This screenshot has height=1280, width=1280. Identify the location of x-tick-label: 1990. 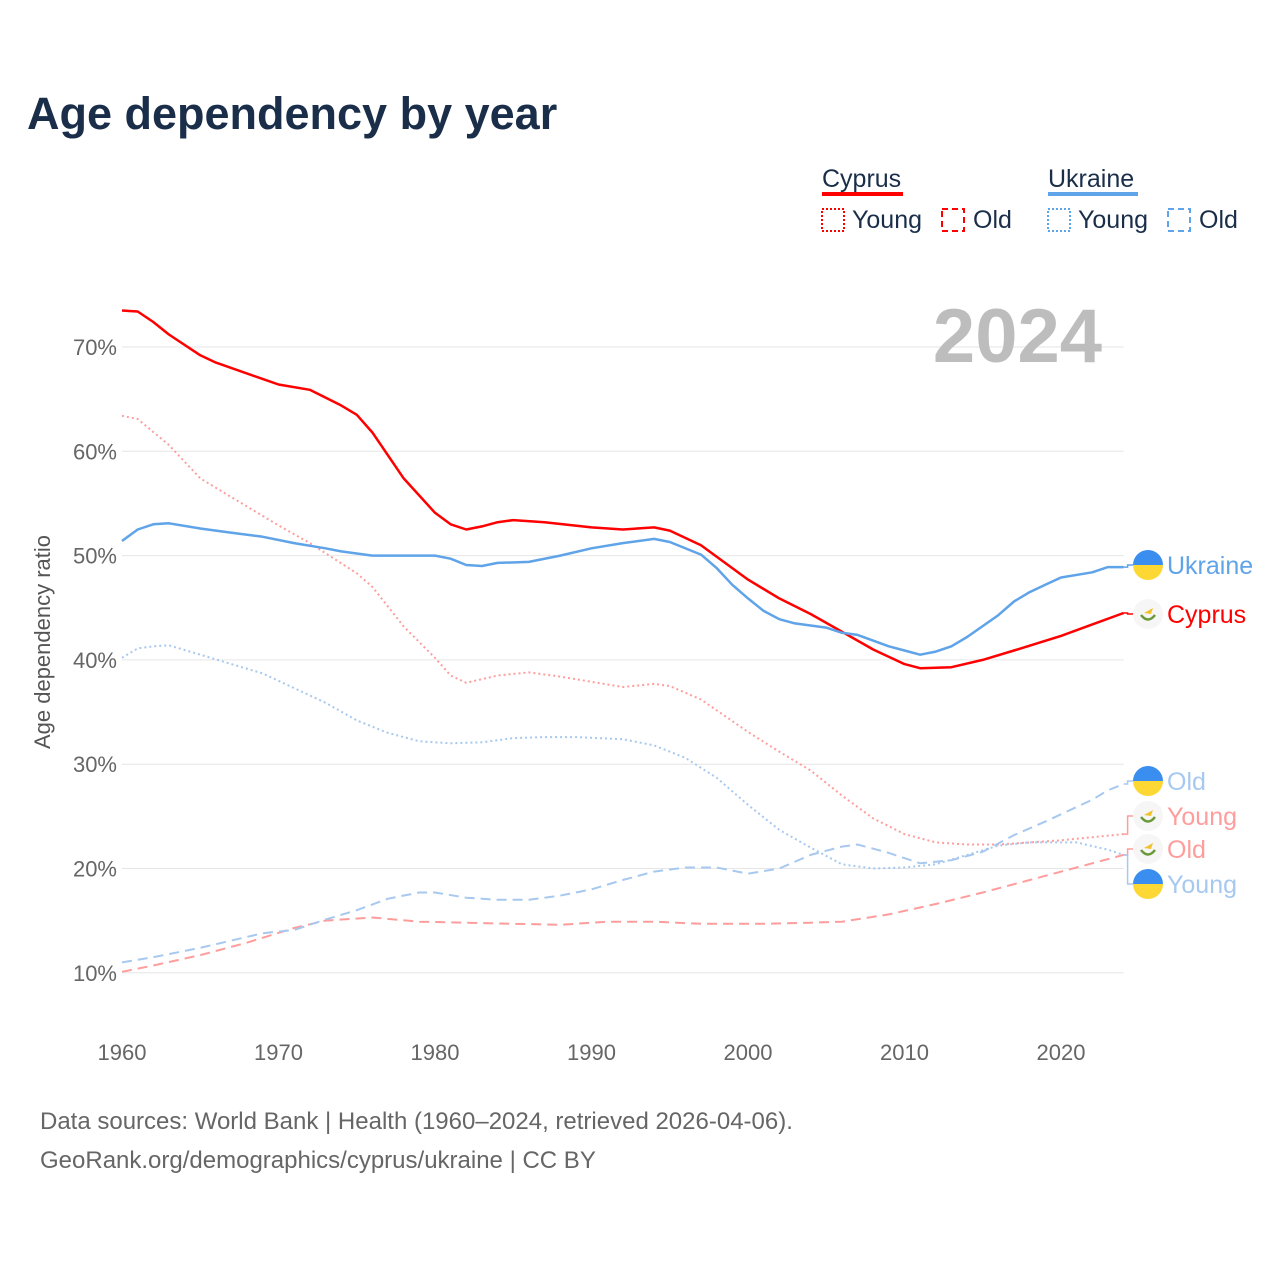
(591, 1052).